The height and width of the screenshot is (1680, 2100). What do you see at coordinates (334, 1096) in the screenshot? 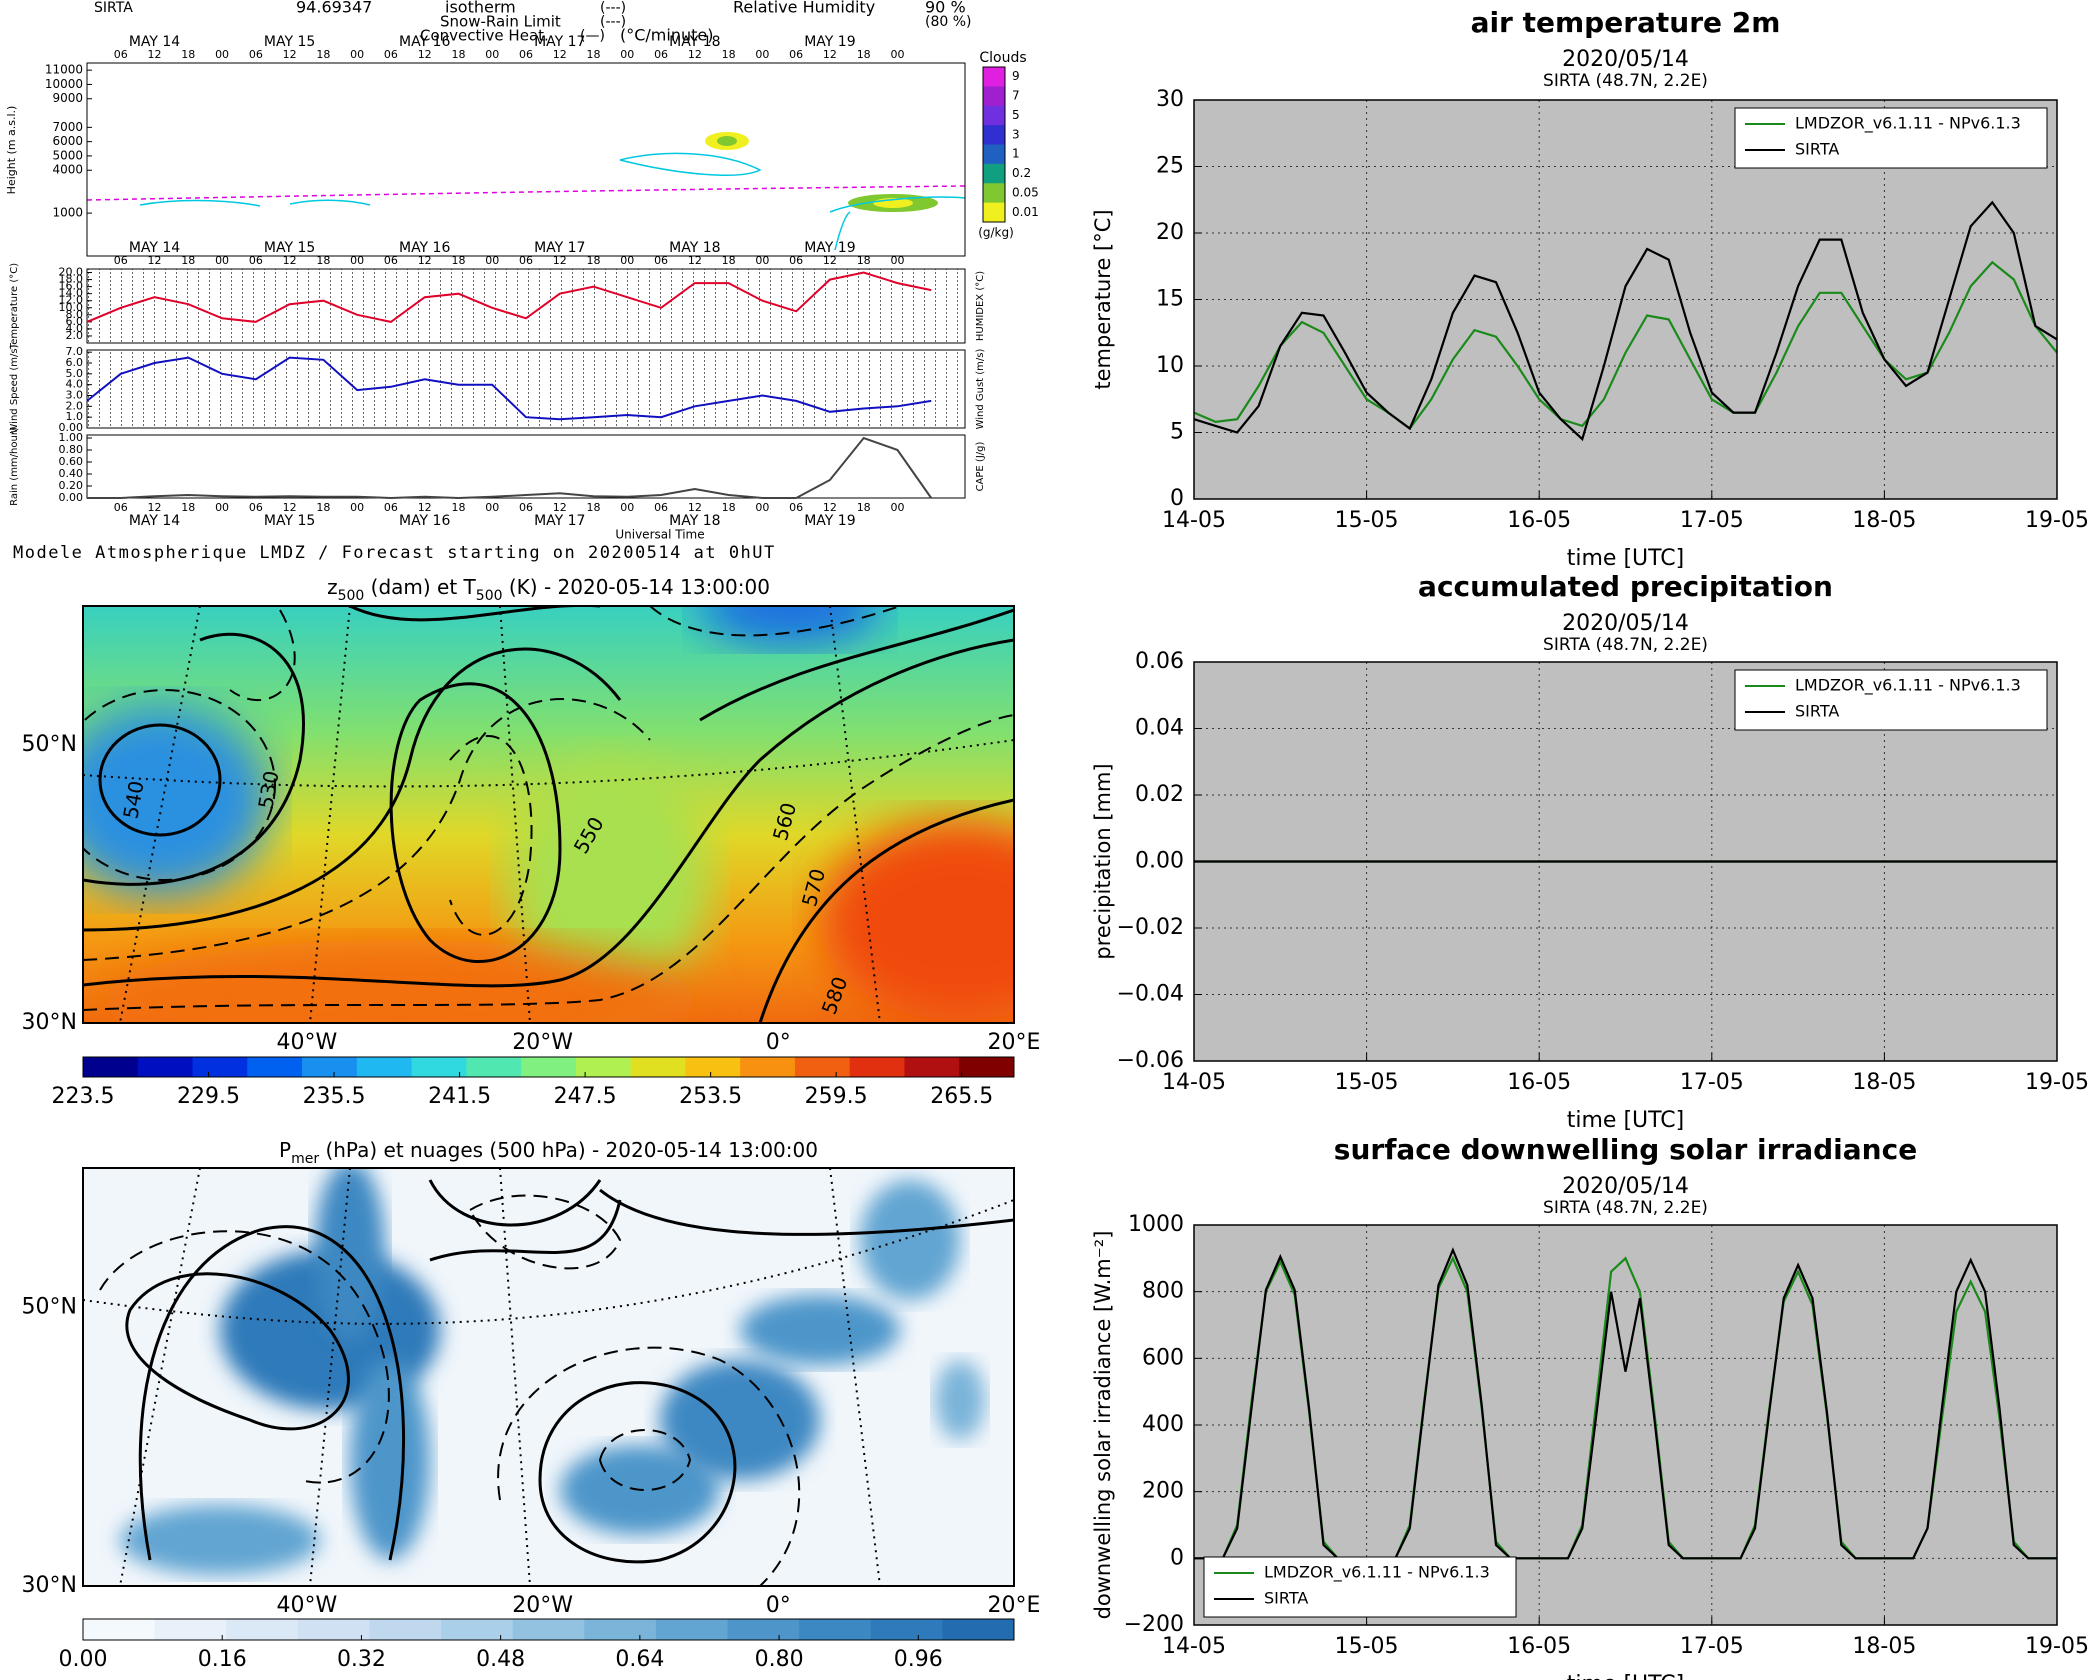
I see `colorbar-tick-label: 235.5` at bounding box center [334, 1096].